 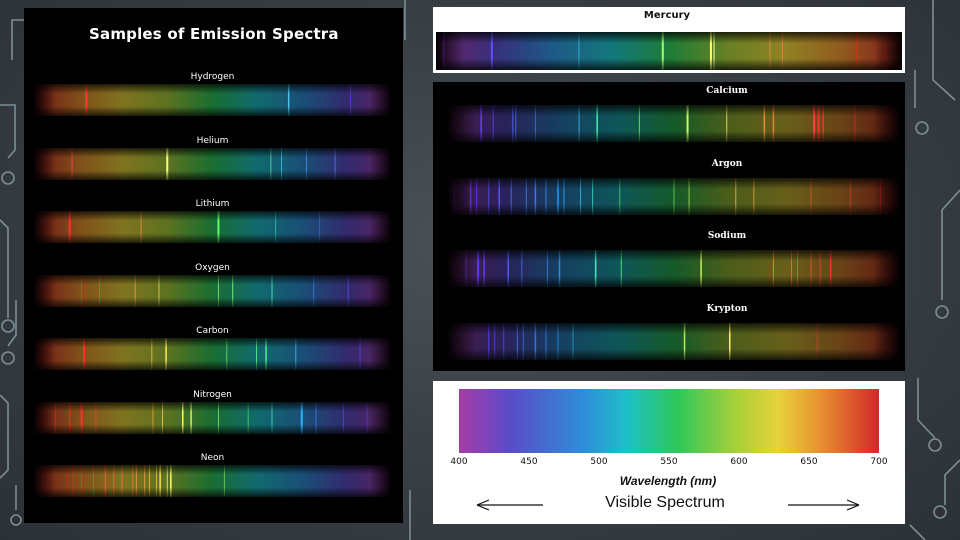 I want to click on sodium-spectrum-strip, so click(x=674, y=268).